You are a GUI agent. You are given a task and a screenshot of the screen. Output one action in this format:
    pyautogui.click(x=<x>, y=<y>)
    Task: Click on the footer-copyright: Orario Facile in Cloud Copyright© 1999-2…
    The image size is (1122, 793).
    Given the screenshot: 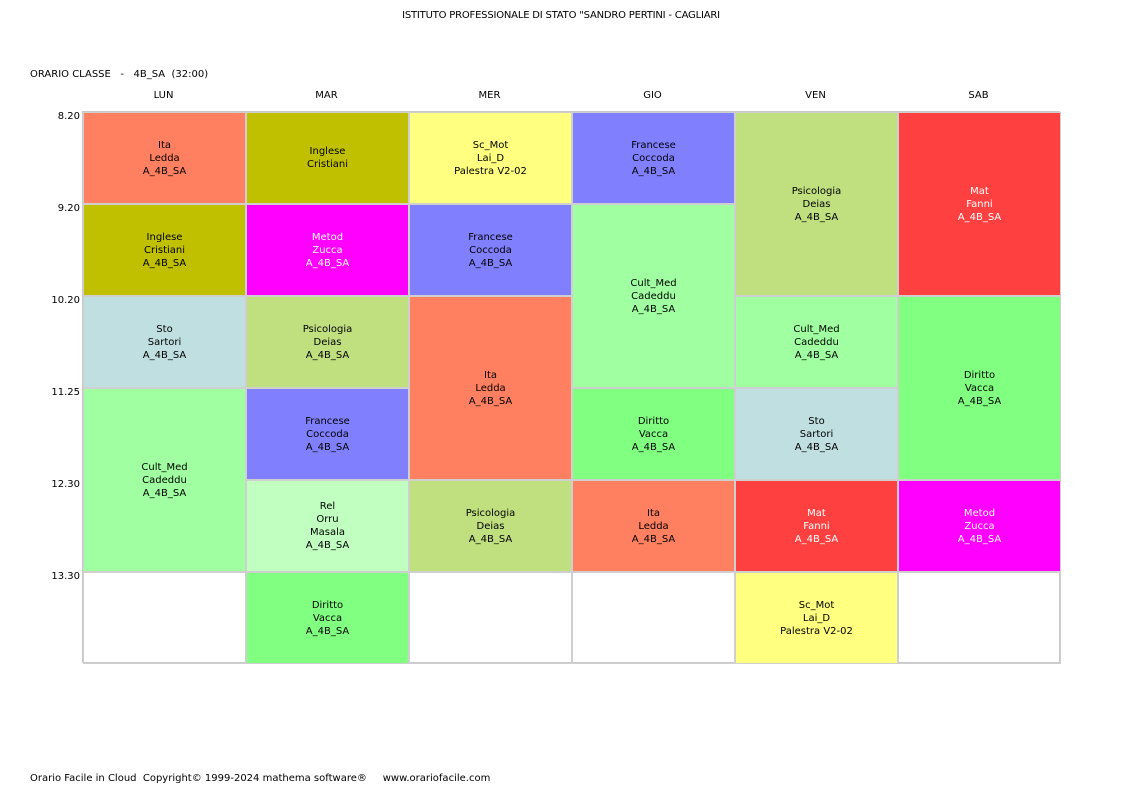 What is the action you would take?
    pyautogui.click(x=260, y=778)
    